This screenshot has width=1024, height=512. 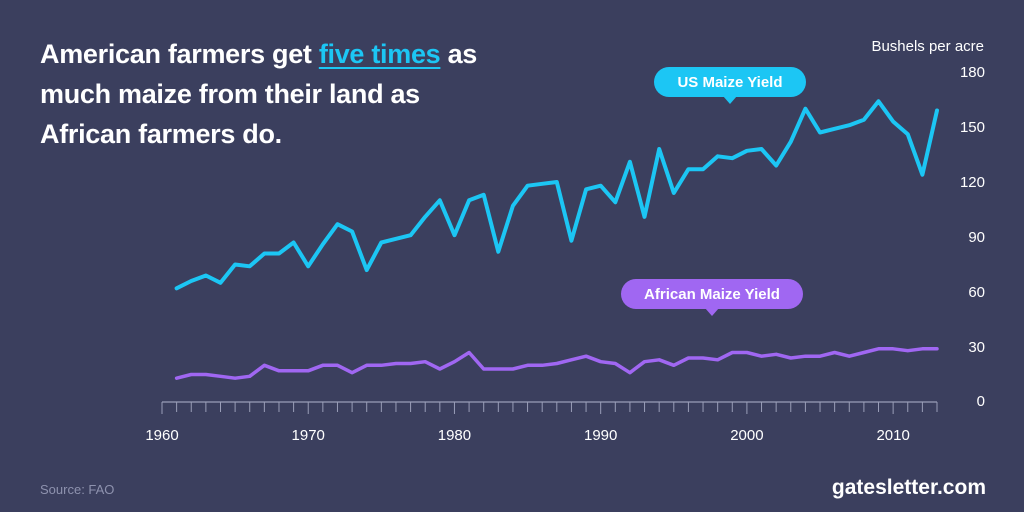 What do you see at coordinates (908, 487) in the screenshot?
I see `brand-link: gatesletter.com` at bounding box center [908, 487].